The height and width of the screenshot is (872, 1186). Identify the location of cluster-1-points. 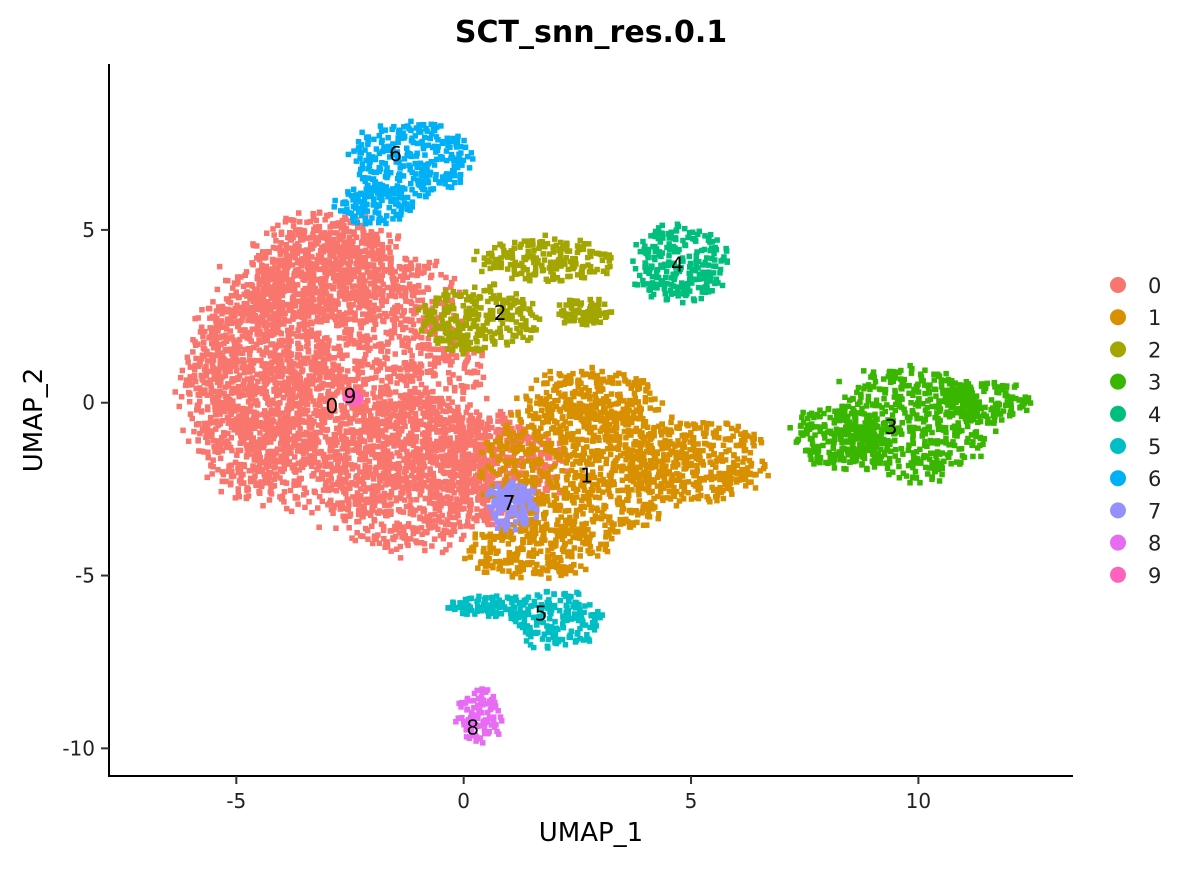
(616, 472).